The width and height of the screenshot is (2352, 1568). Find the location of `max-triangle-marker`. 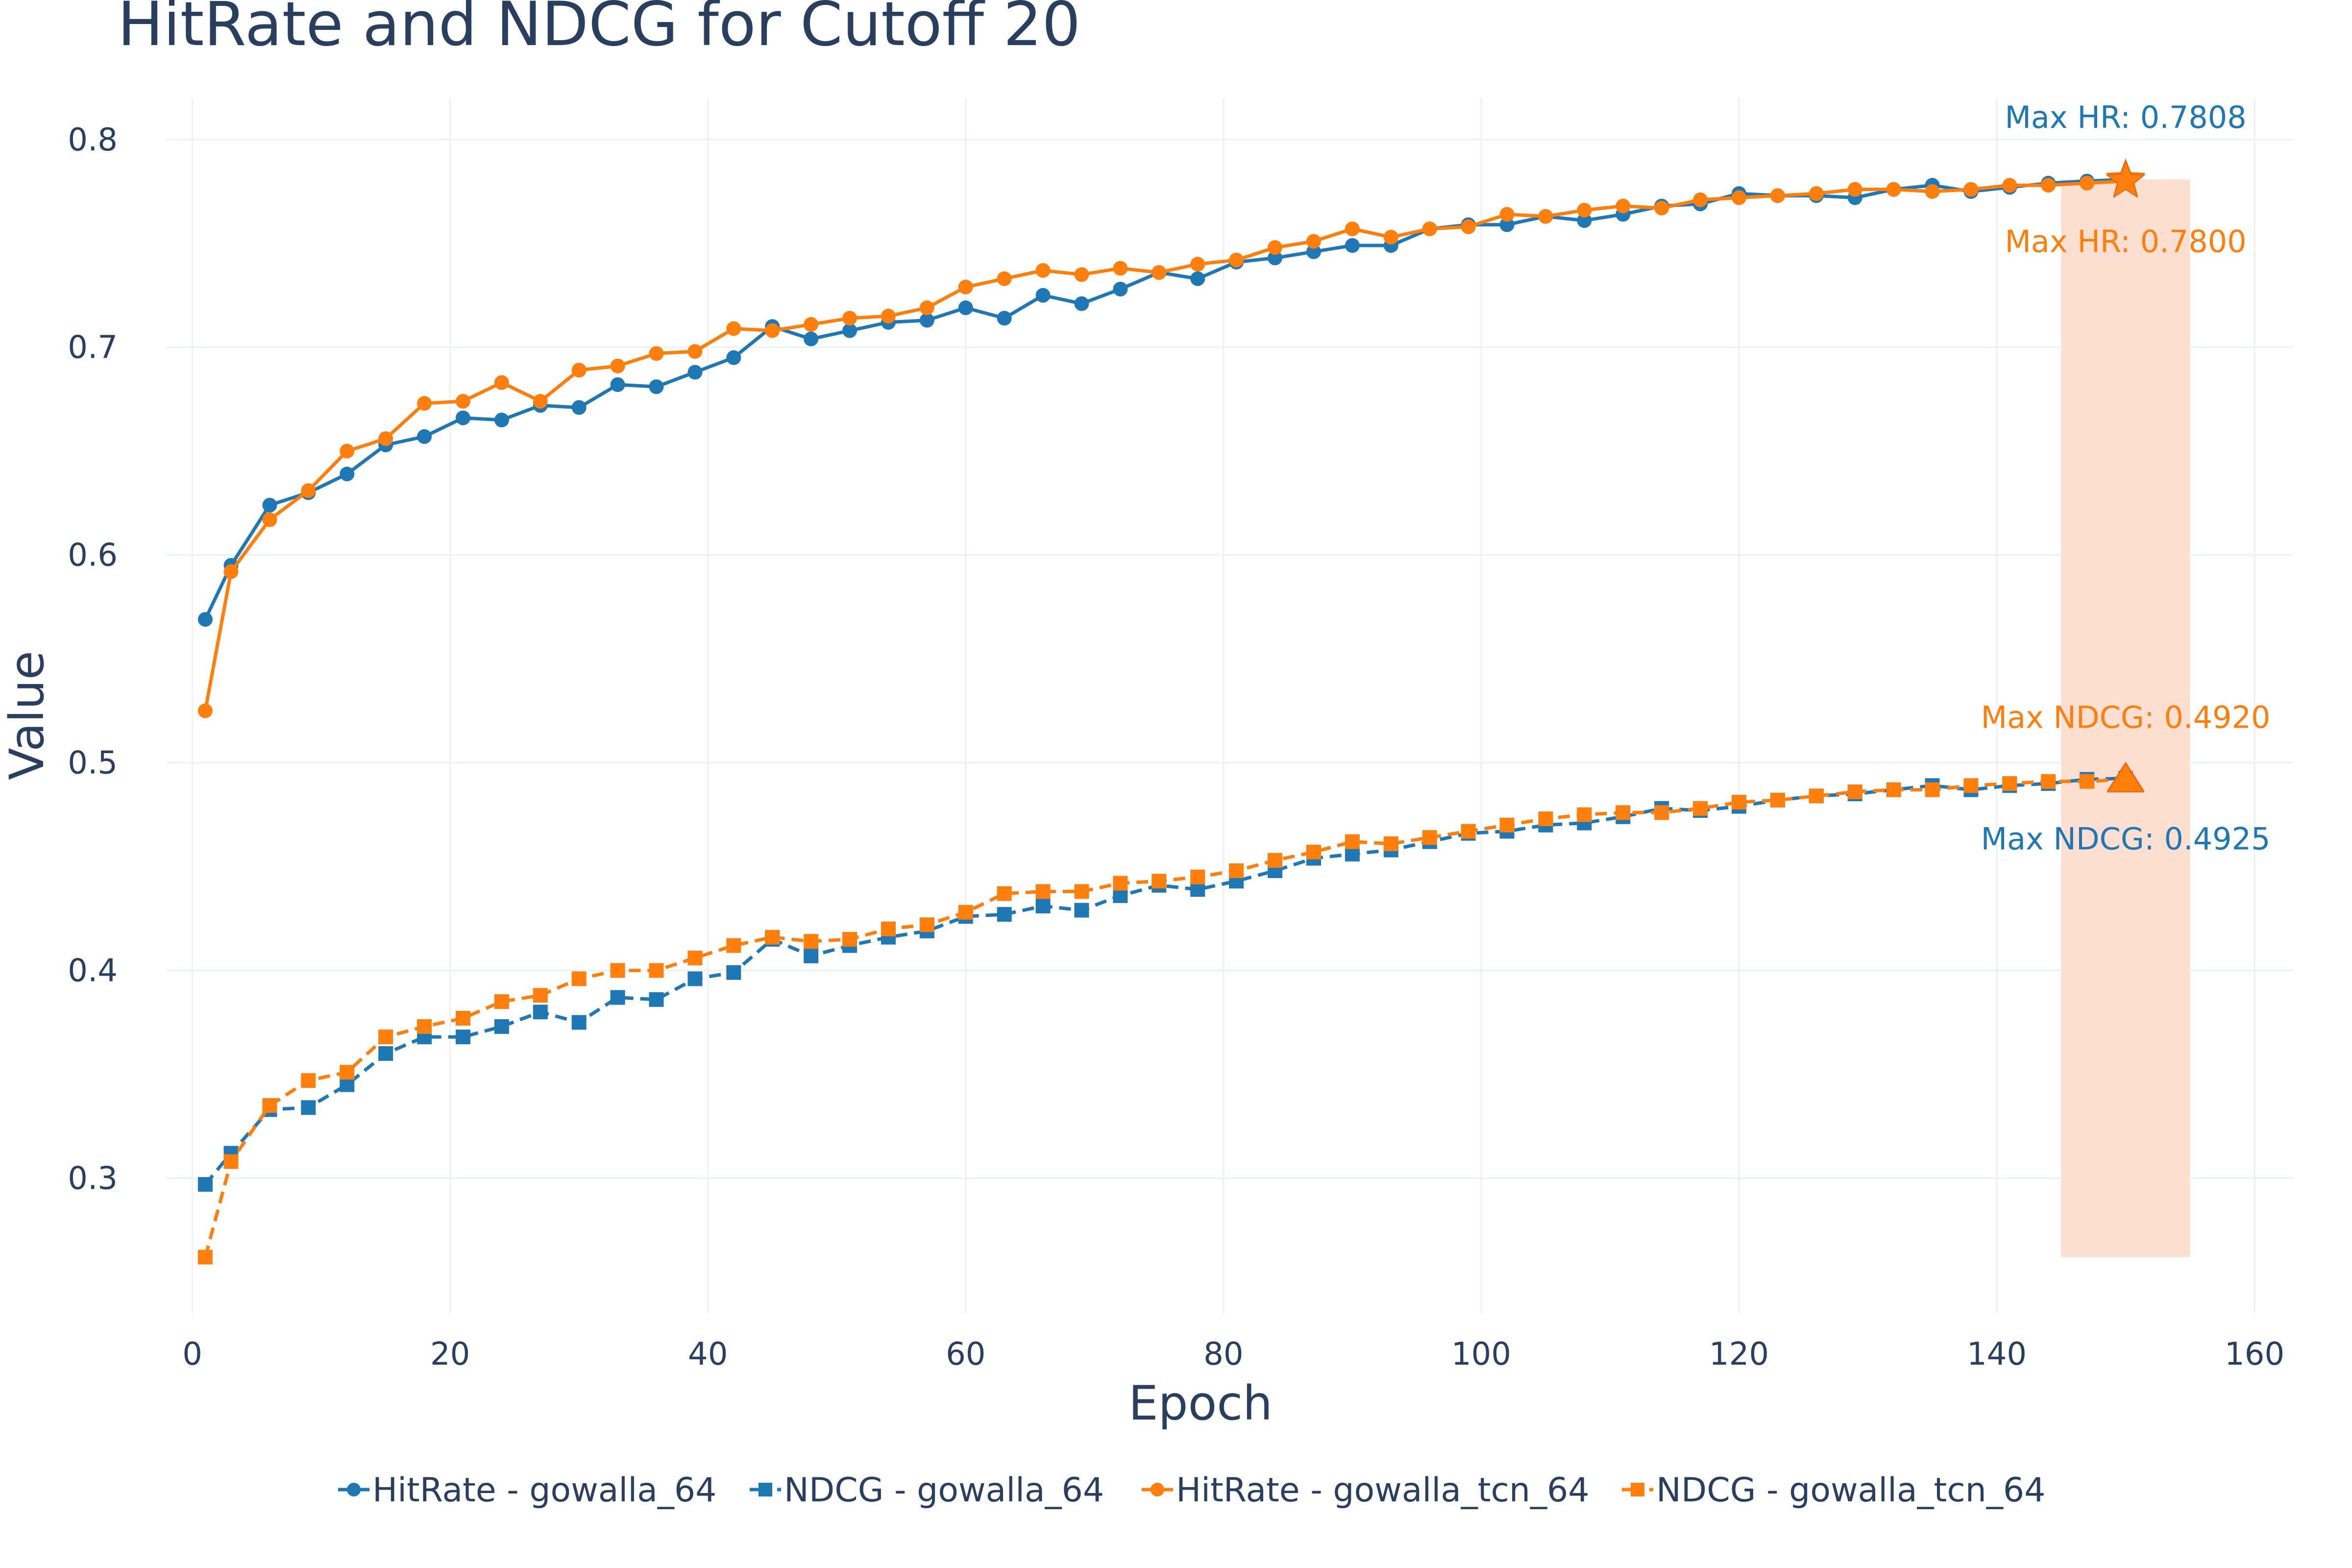

max-triangle-marker is located at coordinates (2126, 777).